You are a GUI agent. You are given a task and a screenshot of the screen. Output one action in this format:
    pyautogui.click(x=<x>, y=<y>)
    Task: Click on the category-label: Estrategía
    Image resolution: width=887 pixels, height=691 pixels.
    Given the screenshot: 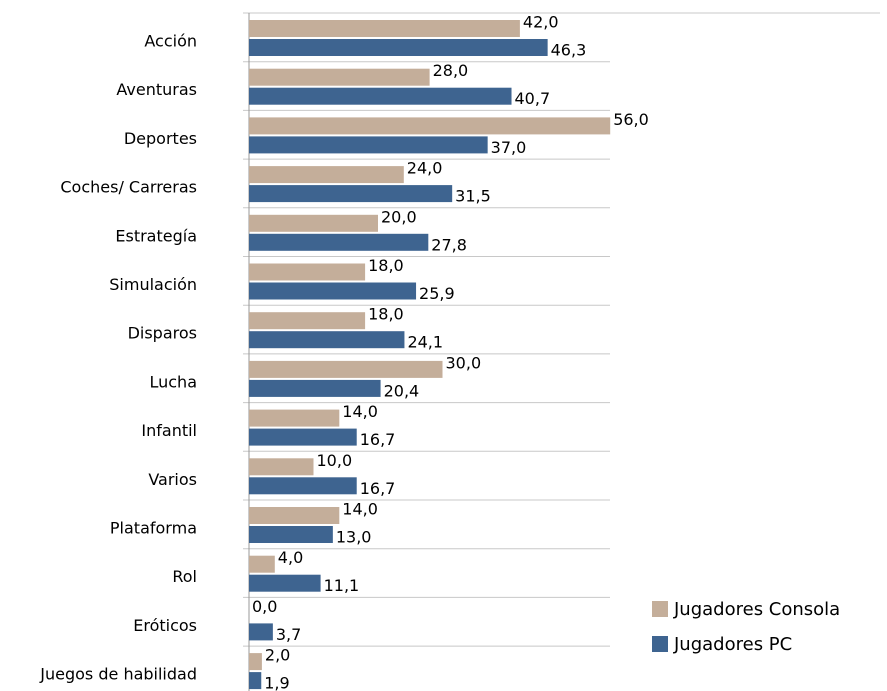 What is the action you would take?
    pyautogui.click(x=156, y=235)
    